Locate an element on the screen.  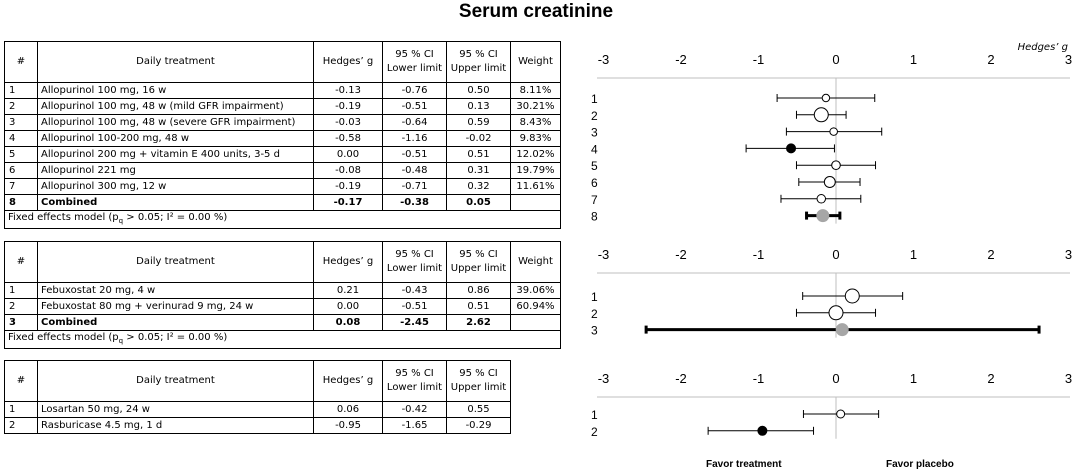
row-weight: 8.43% is located at coordinates (535, 122).